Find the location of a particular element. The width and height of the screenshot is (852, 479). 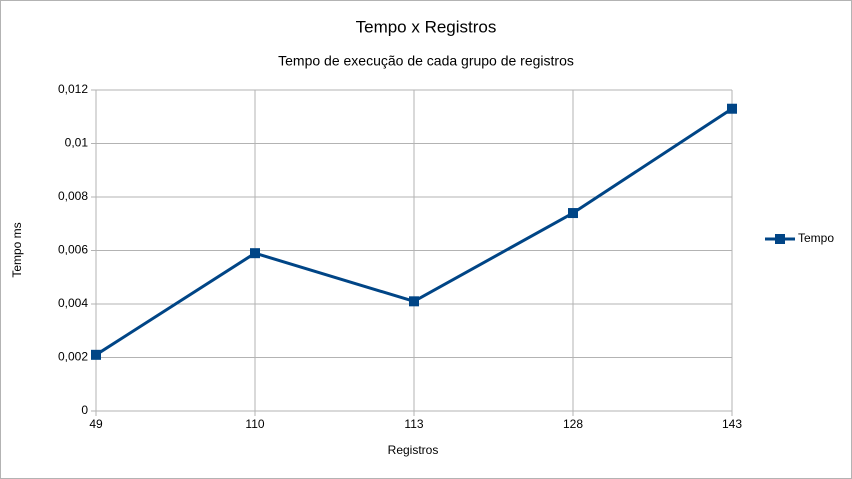

x-tick-label: 110 is located at coordinates (254, 424).